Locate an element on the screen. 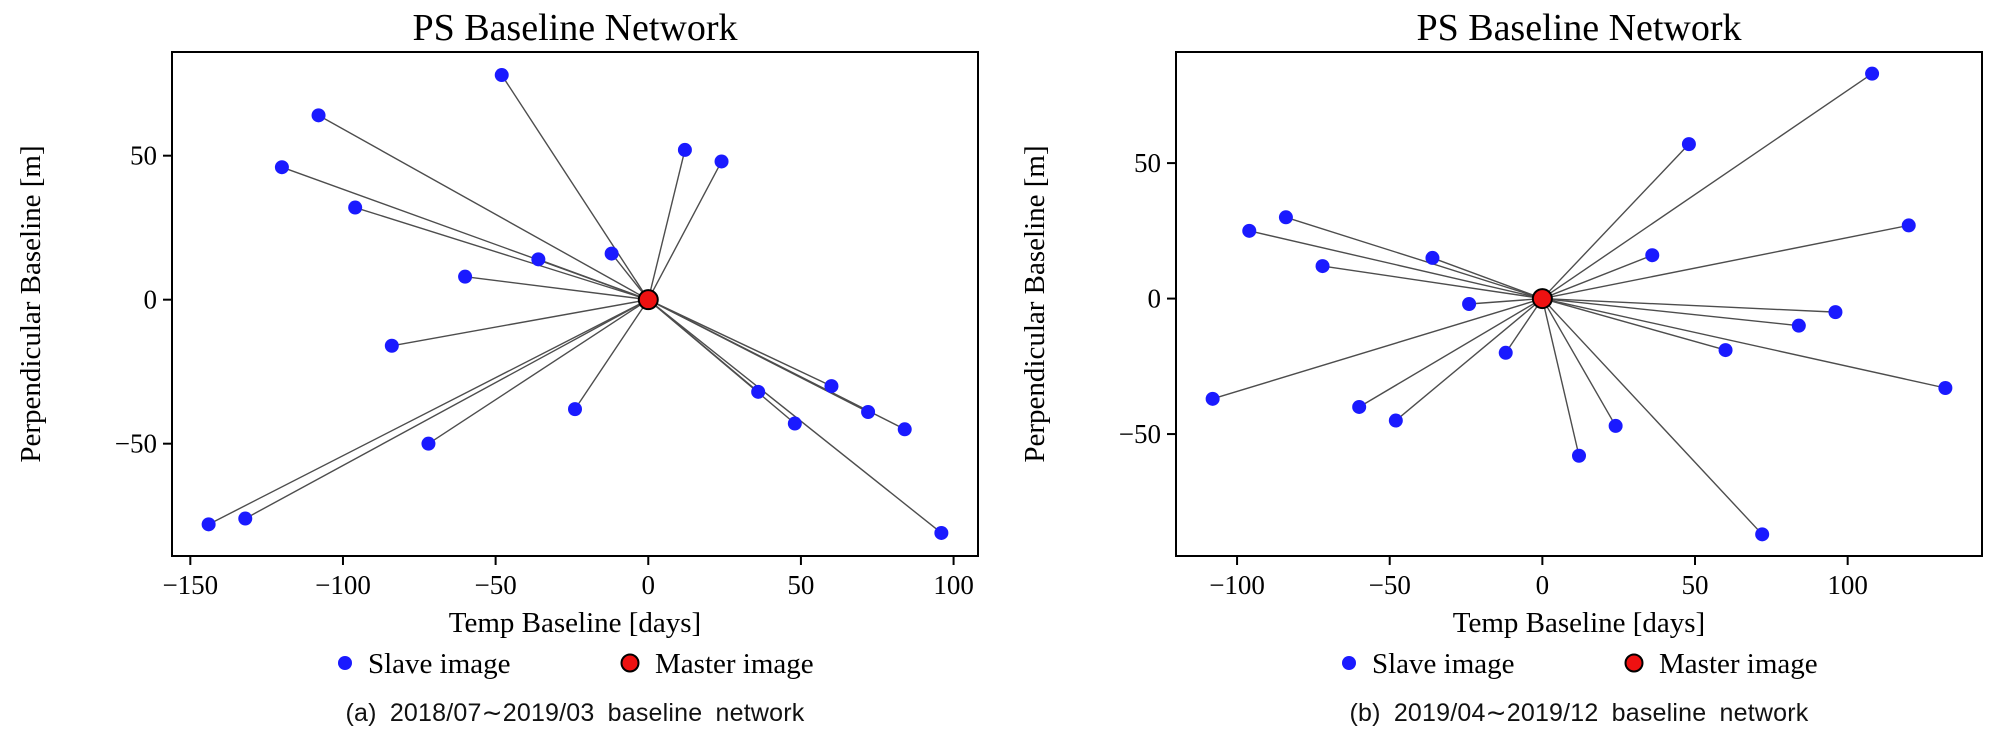  legend-master-marker is located at coordinates (630, 663).